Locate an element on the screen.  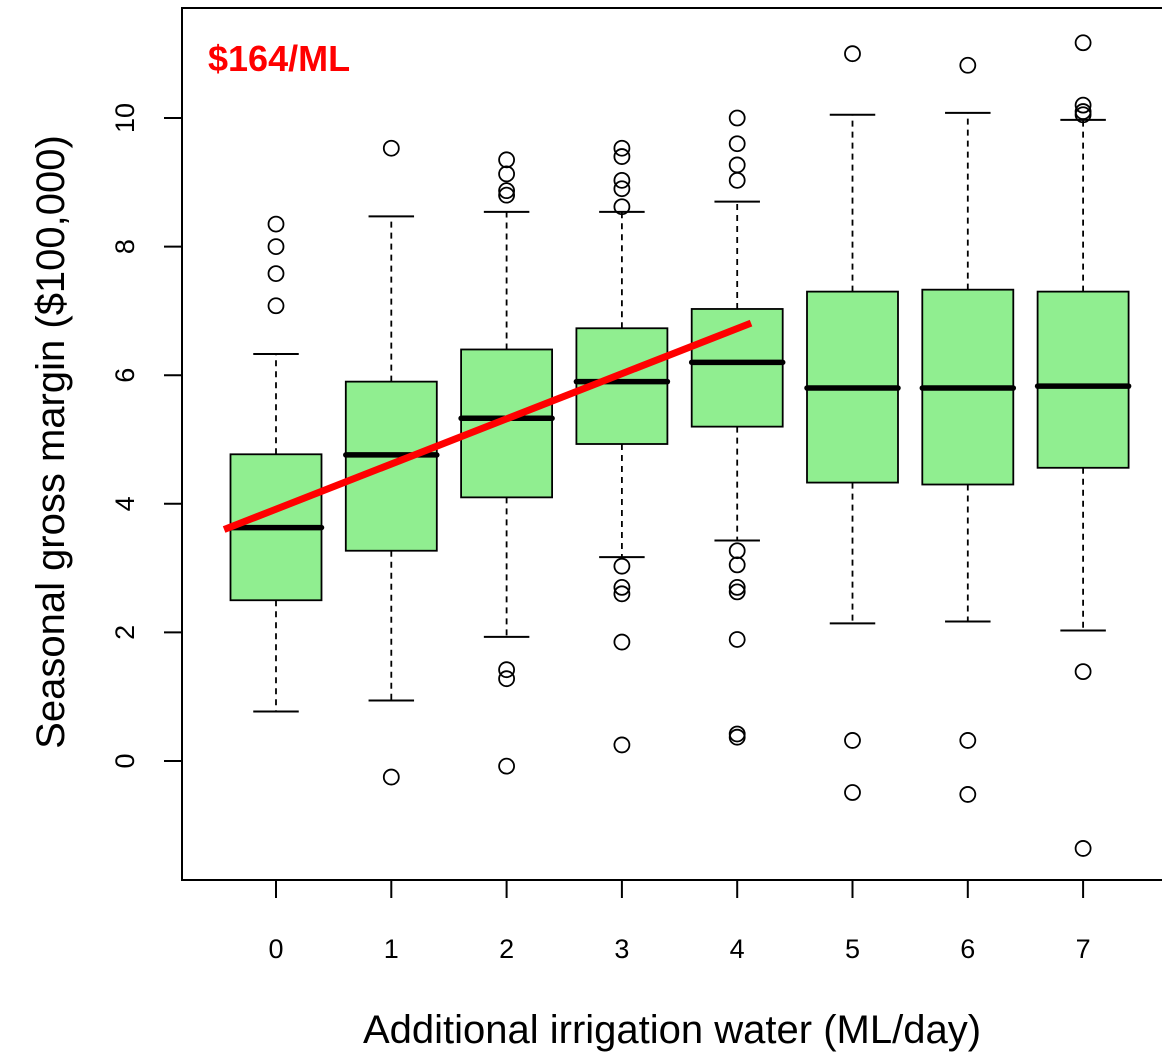
y-tick-label: 4 is located at coordinates (125, 503).